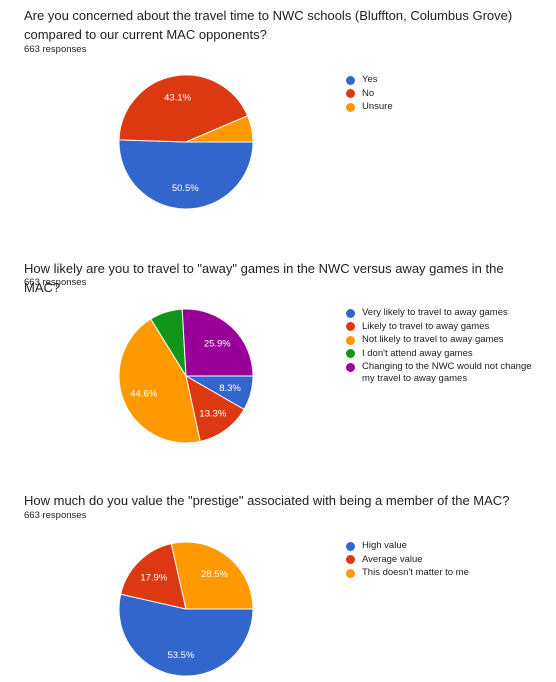  I want to click on pie-slice-likely-to-travel-to-away-games, so click(215, 409).